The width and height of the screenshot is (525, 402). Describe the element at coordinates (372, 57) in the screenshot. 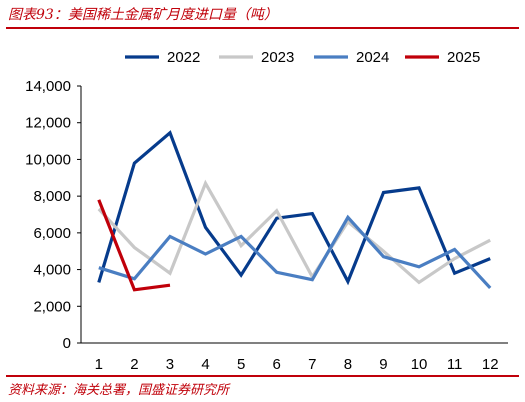

I see `legend-label-2024: 2024` at that location.